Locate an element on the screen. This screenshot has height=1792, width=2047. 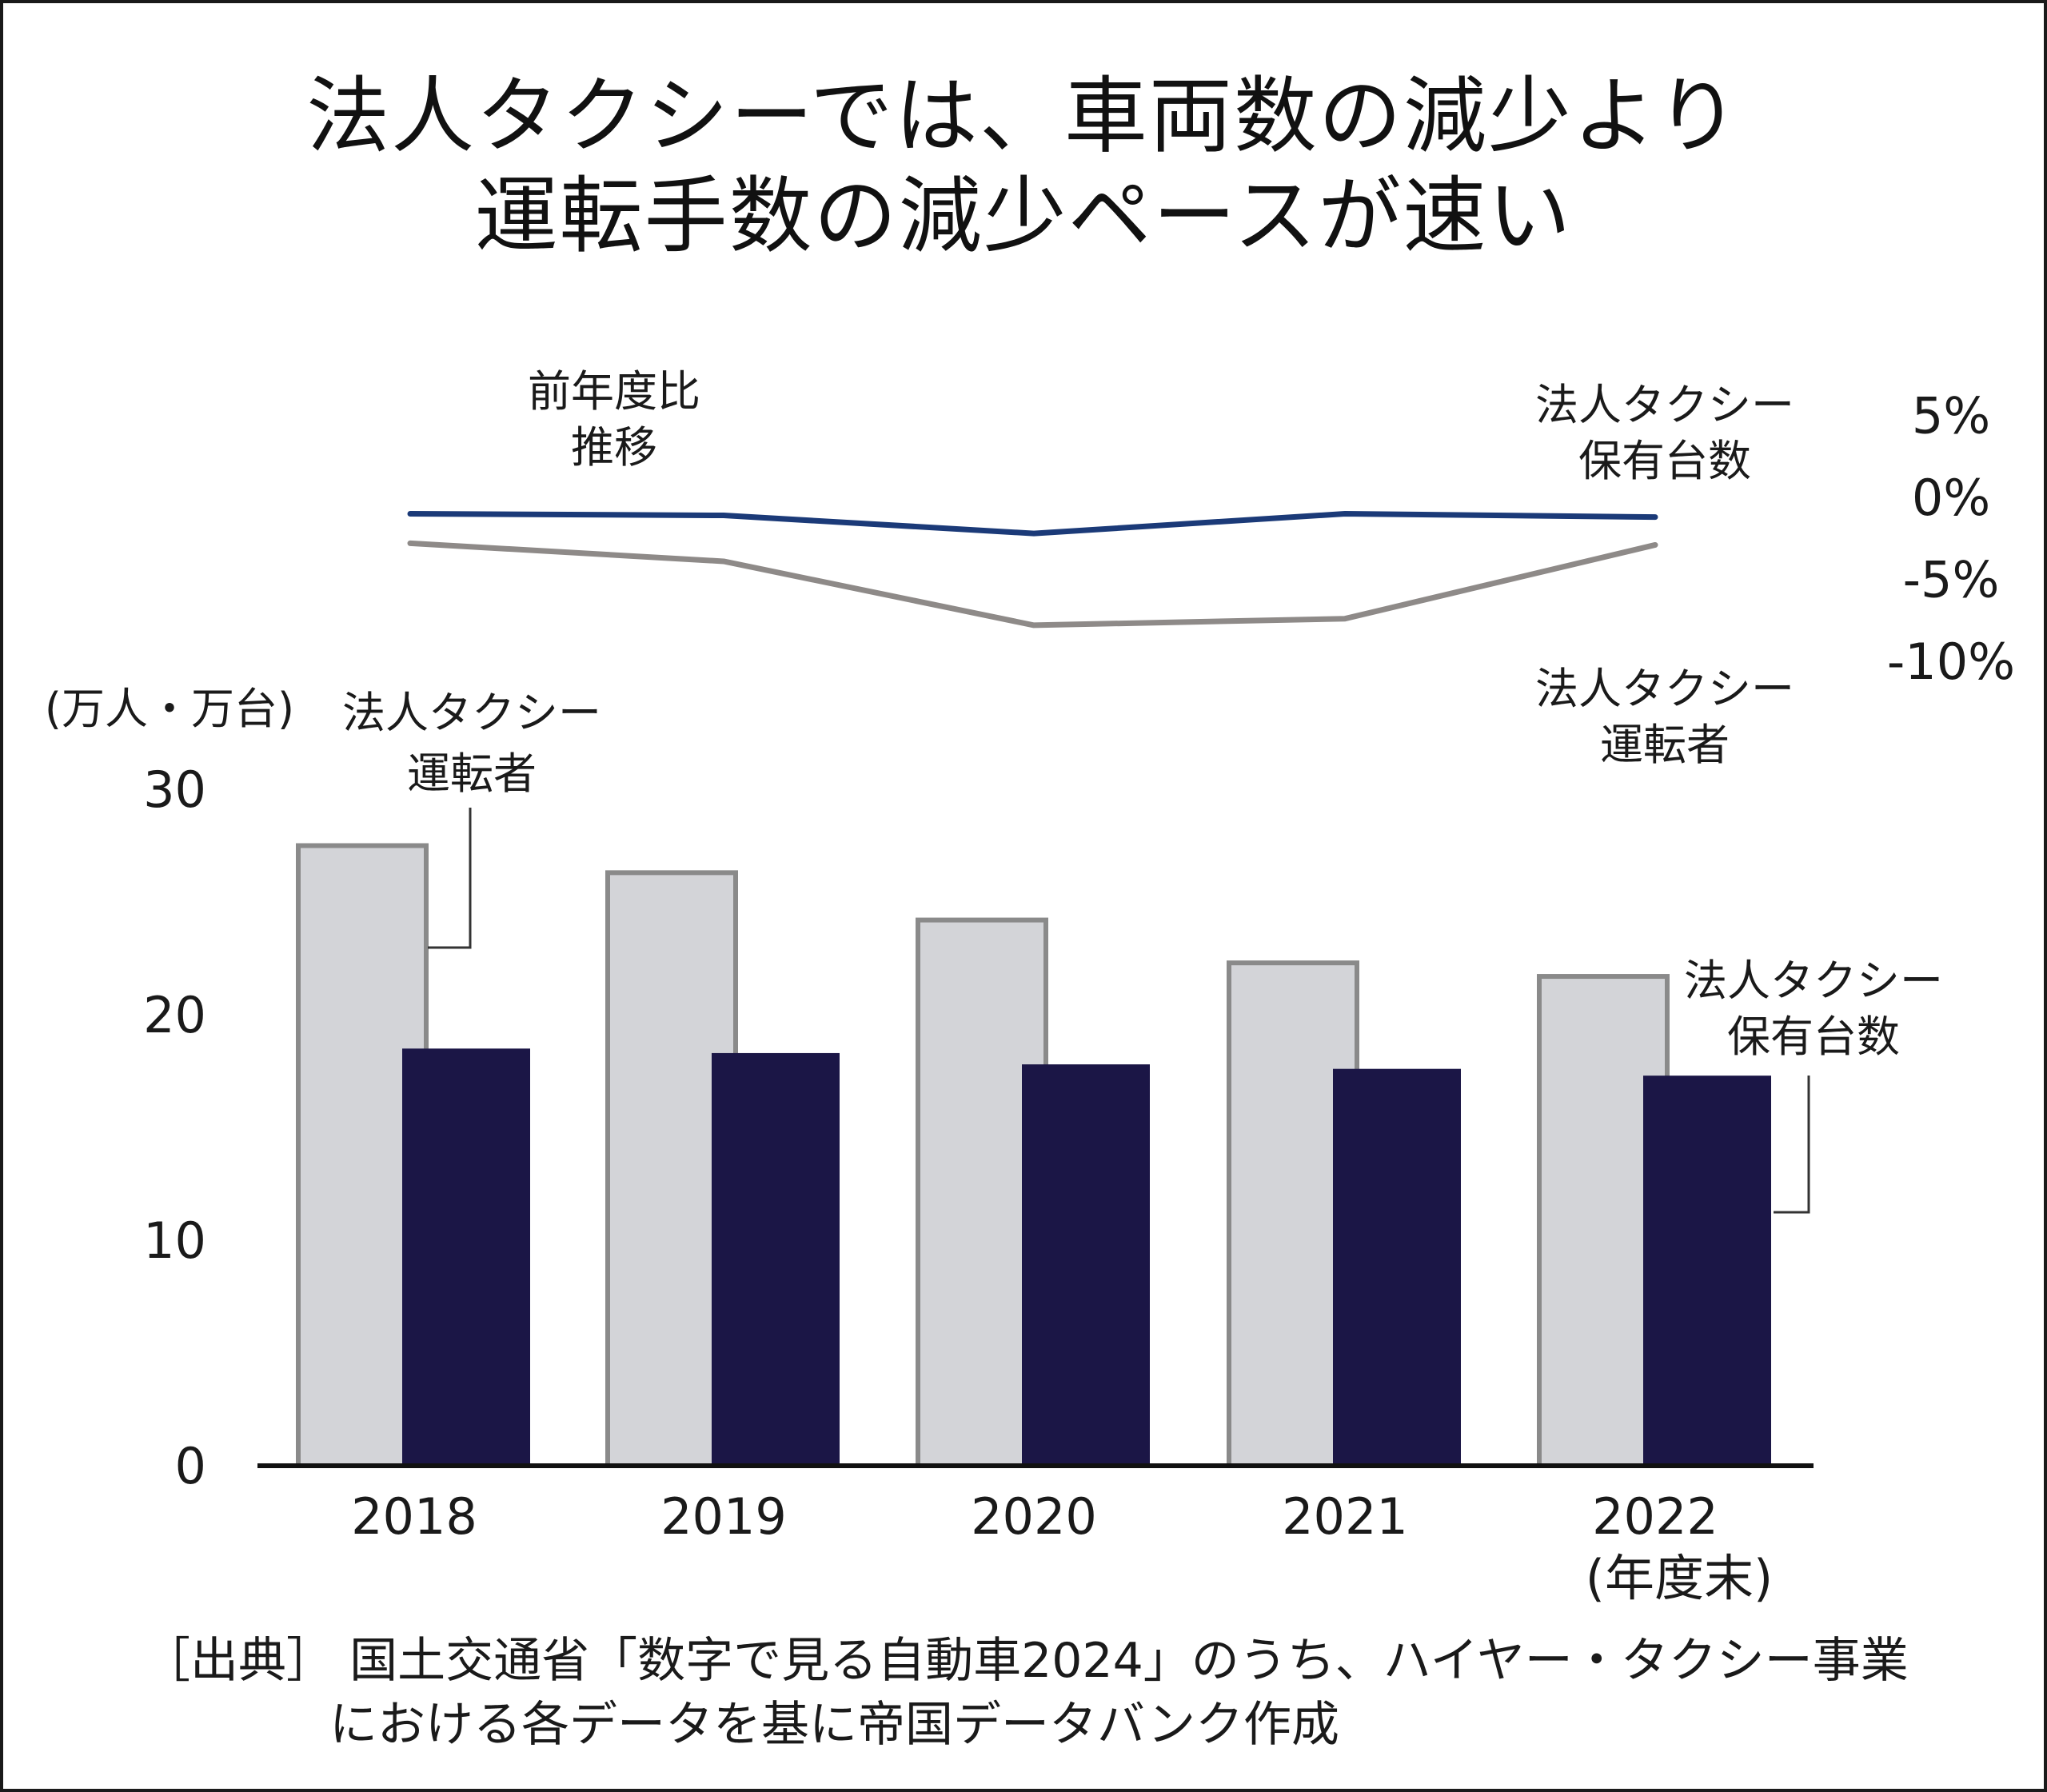
callout-vehicle-bar-leader is located at coordinates (1792, 1145).